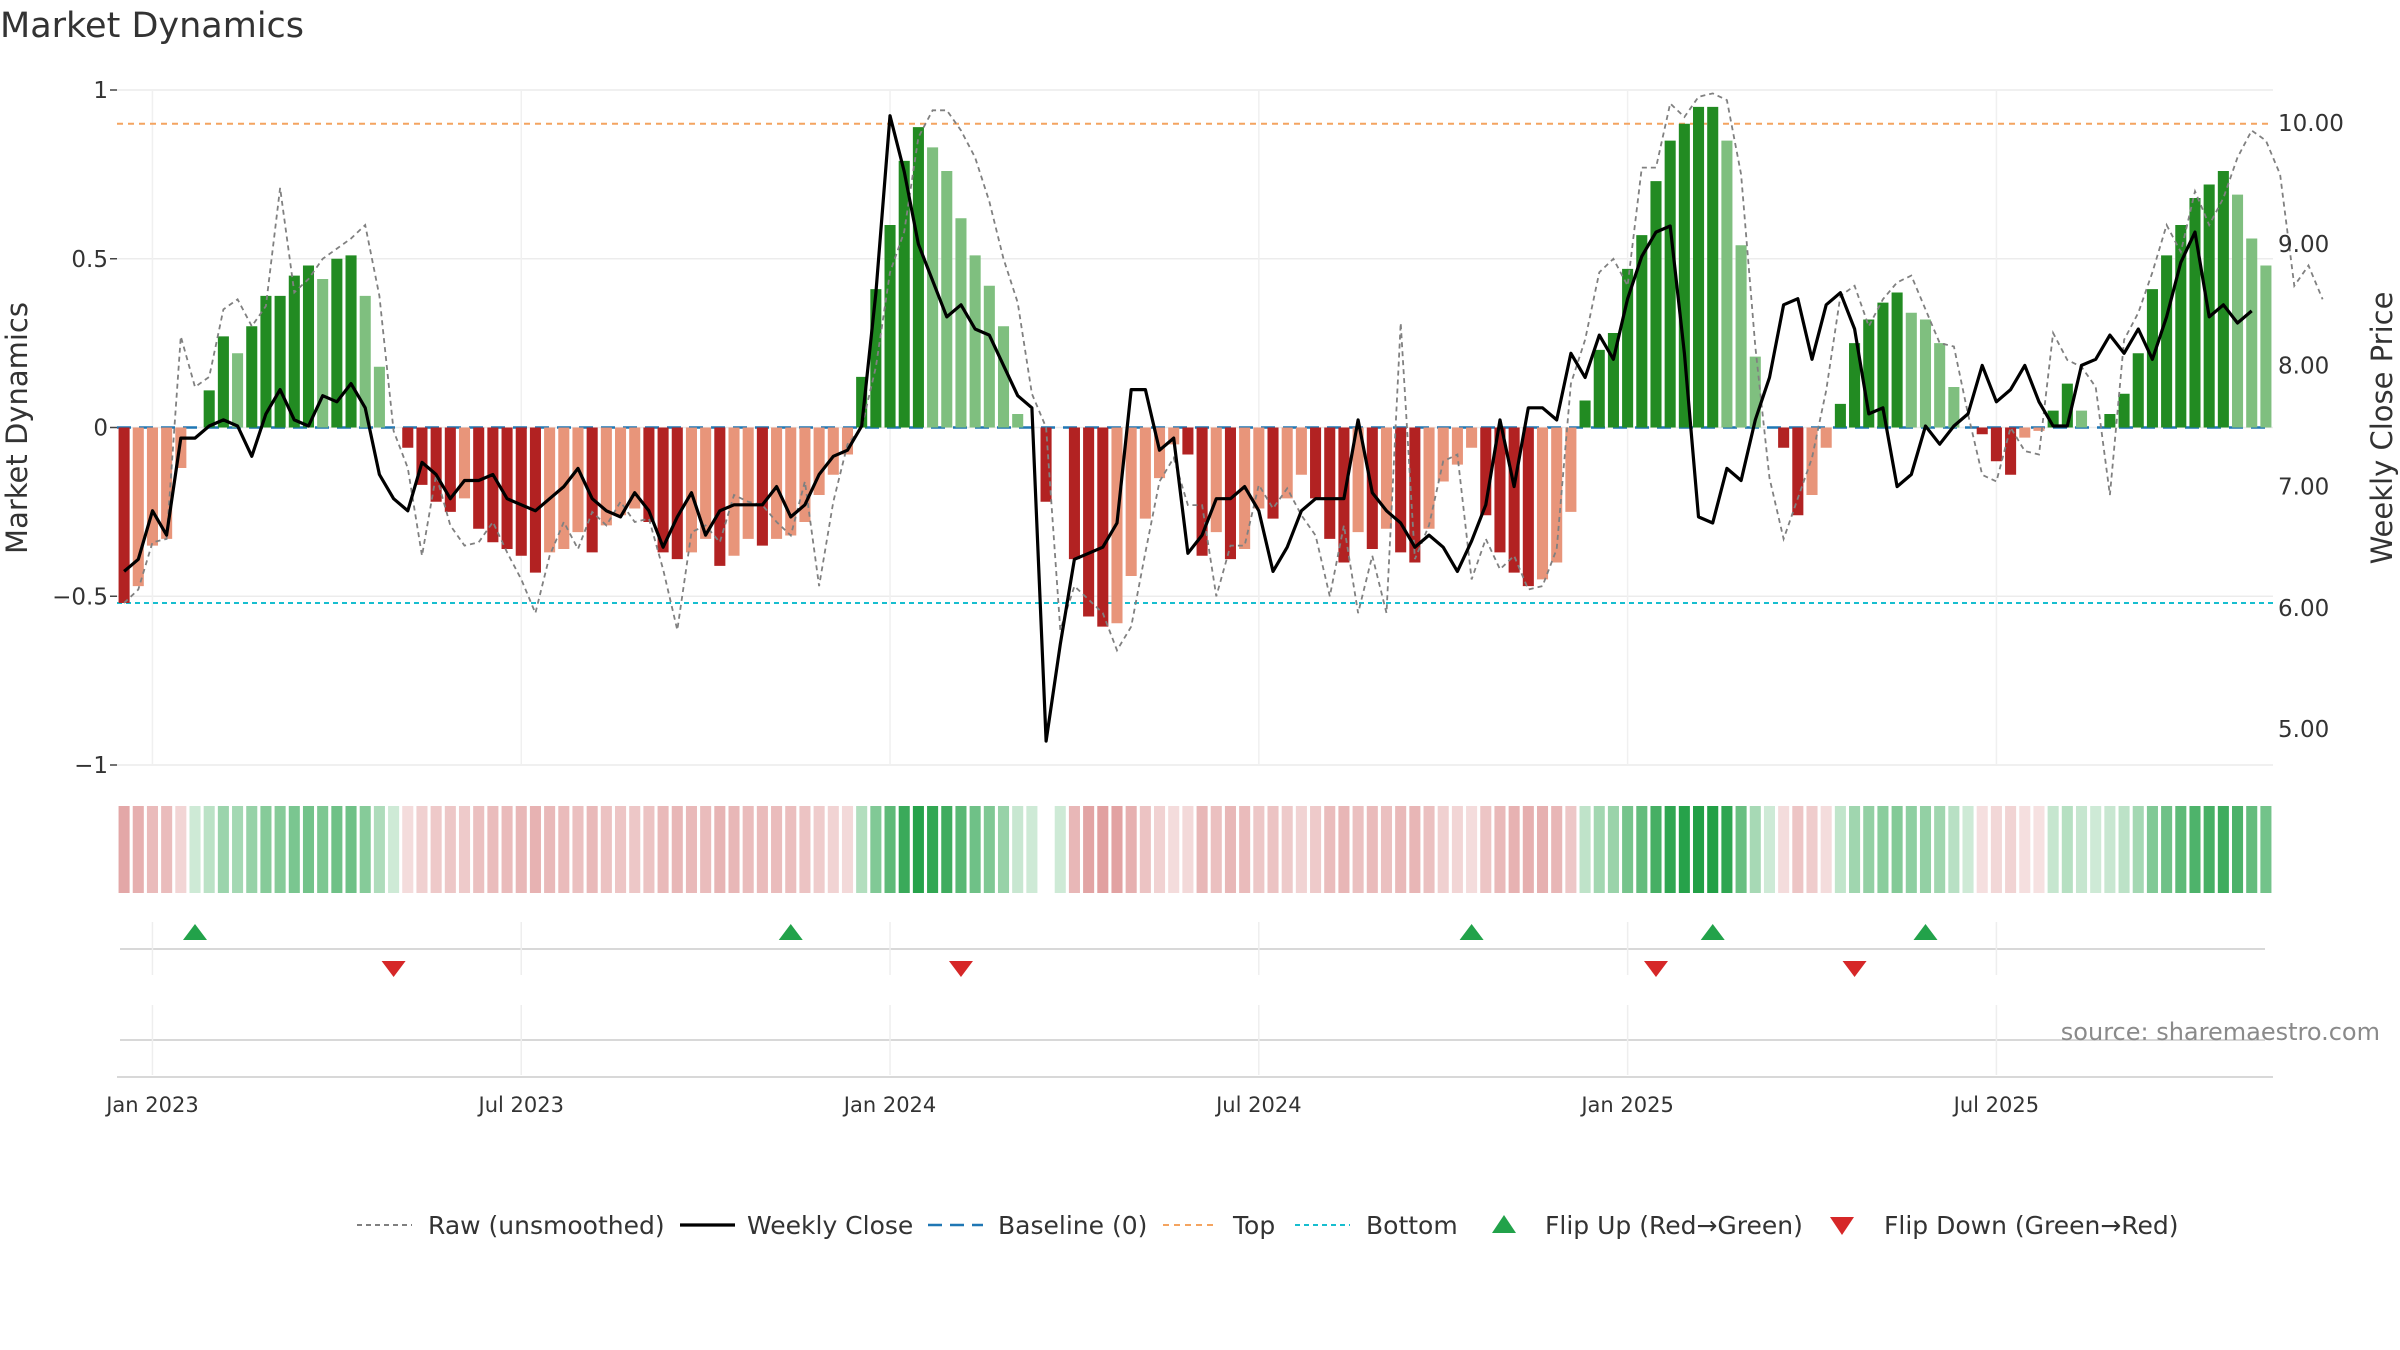 The image size is (2400, 1350). I want to click on regime-strip, so click(1195, 849).